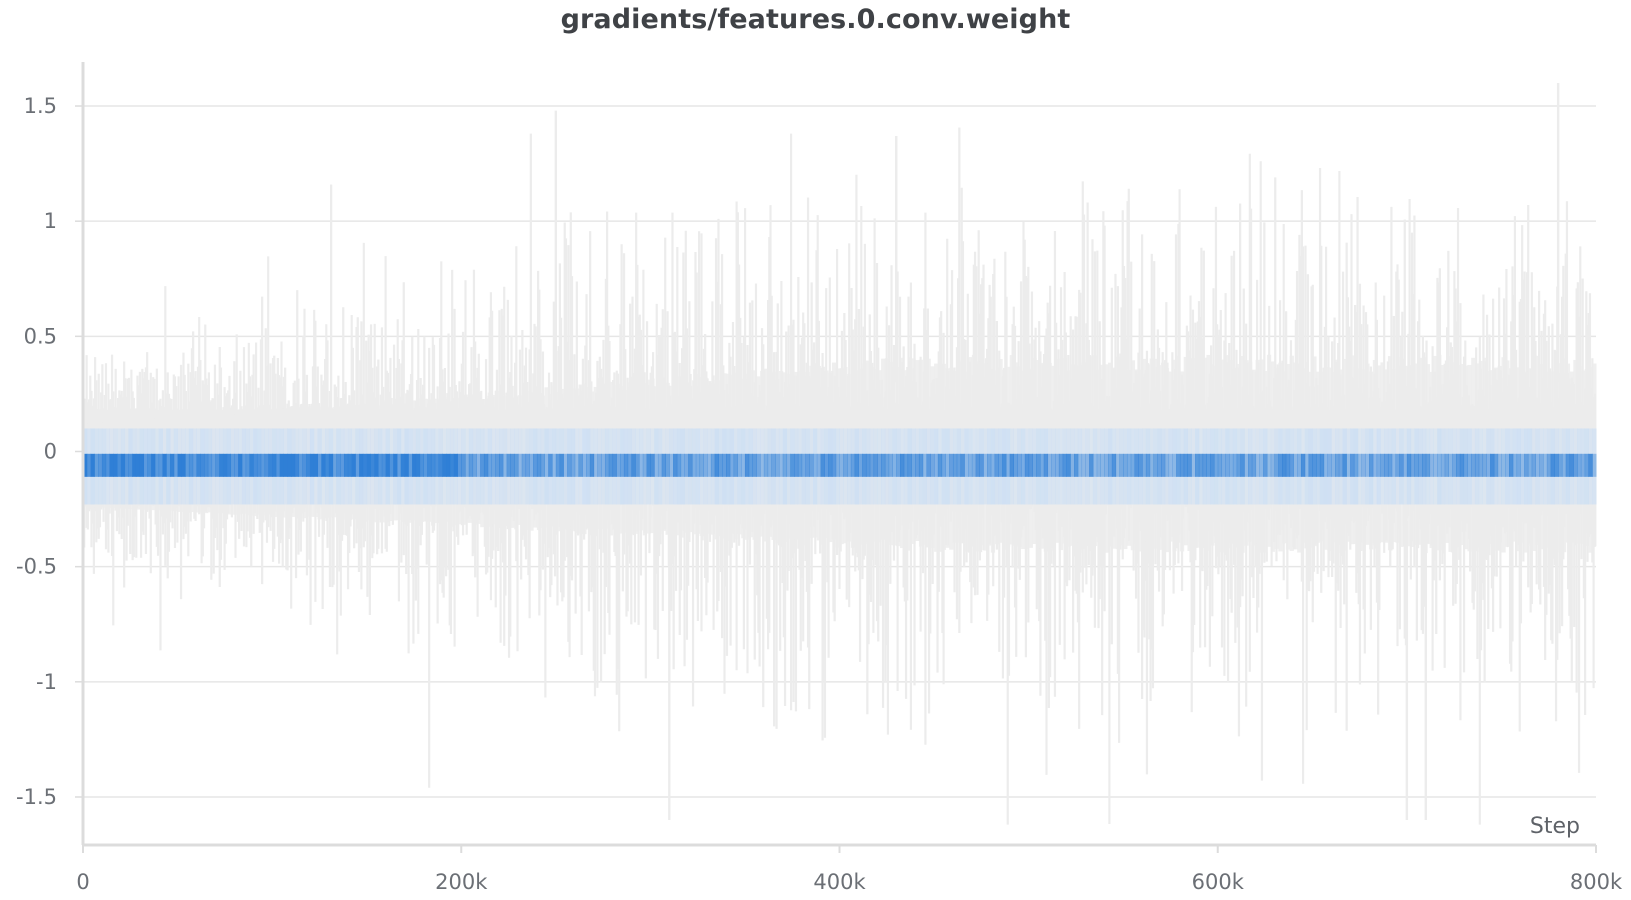 This screenshot has height=900, width=1631. Describe the element at coordinates (461, 882) in the screenshot. I see `x-tick-label: 200k` at that location.